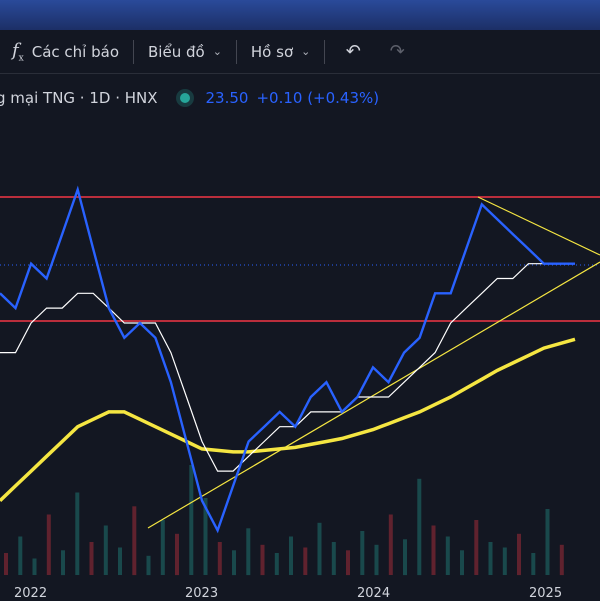 This screenshot has height=601, width=600. Describe the element at coordinates (318, 98) in the screenshot. I see `price-change: +0.10 (+0.43%)` at that location.